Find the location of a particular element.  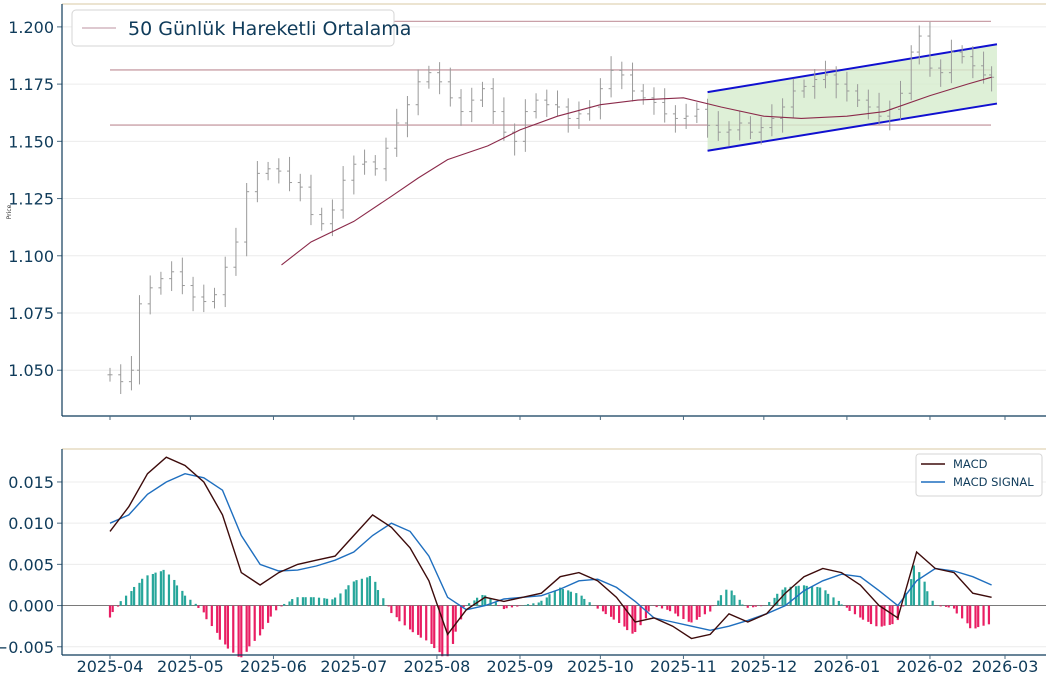

date-tick-label: 2026-01 is located at coordinates (846, 666).